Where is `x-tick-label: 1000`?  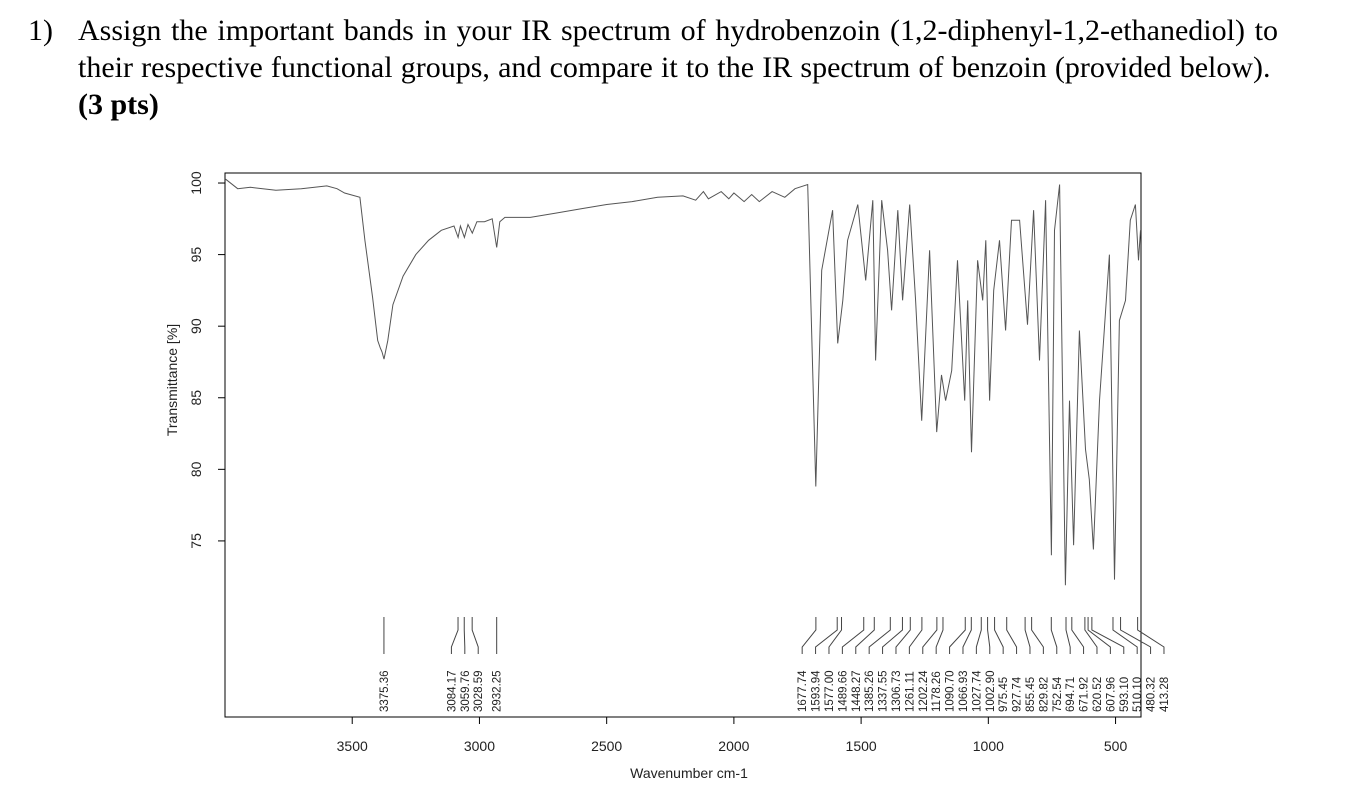
x-tick-label: 1000 is located at coordinates (988, 746).